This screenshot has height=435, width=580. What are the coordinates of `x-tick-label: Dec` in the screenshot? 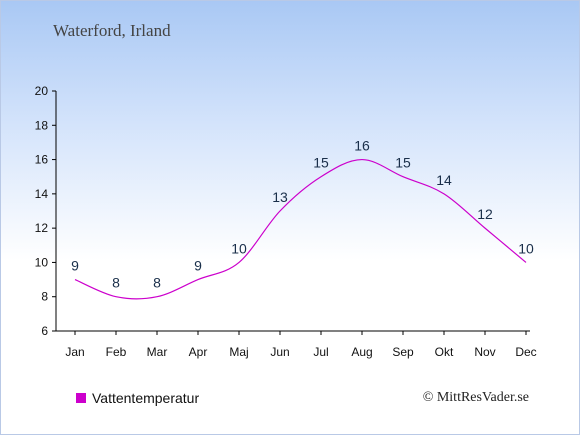 It's located at (525, 352).